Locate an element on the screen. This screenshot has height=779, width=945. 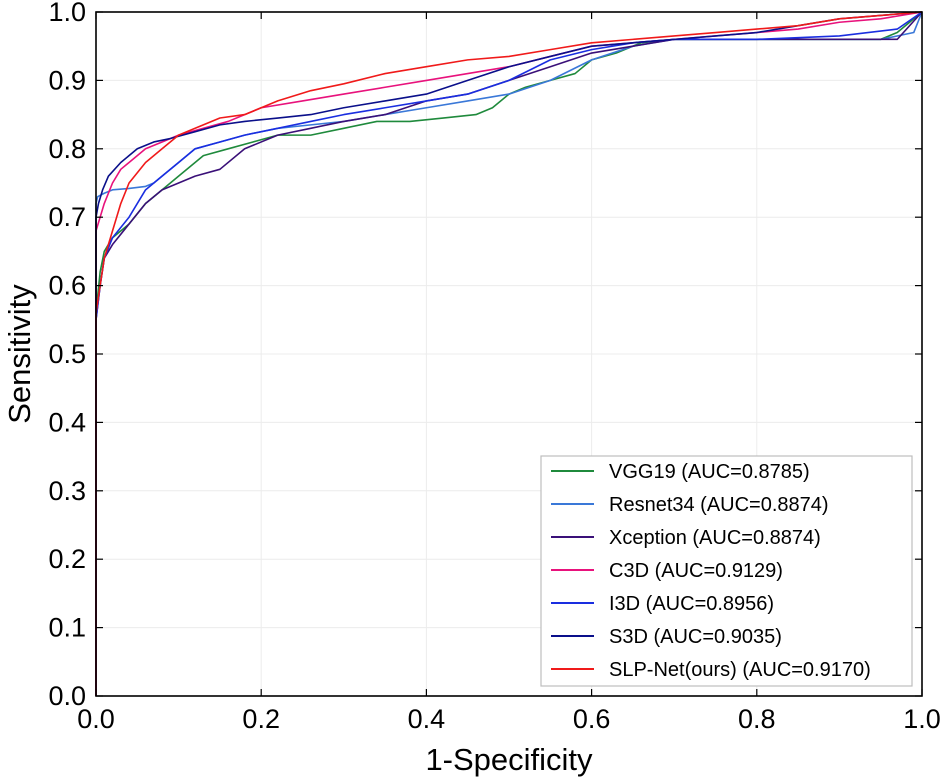
x-tick-label: 0.2 is located at coordinates (261, 719).